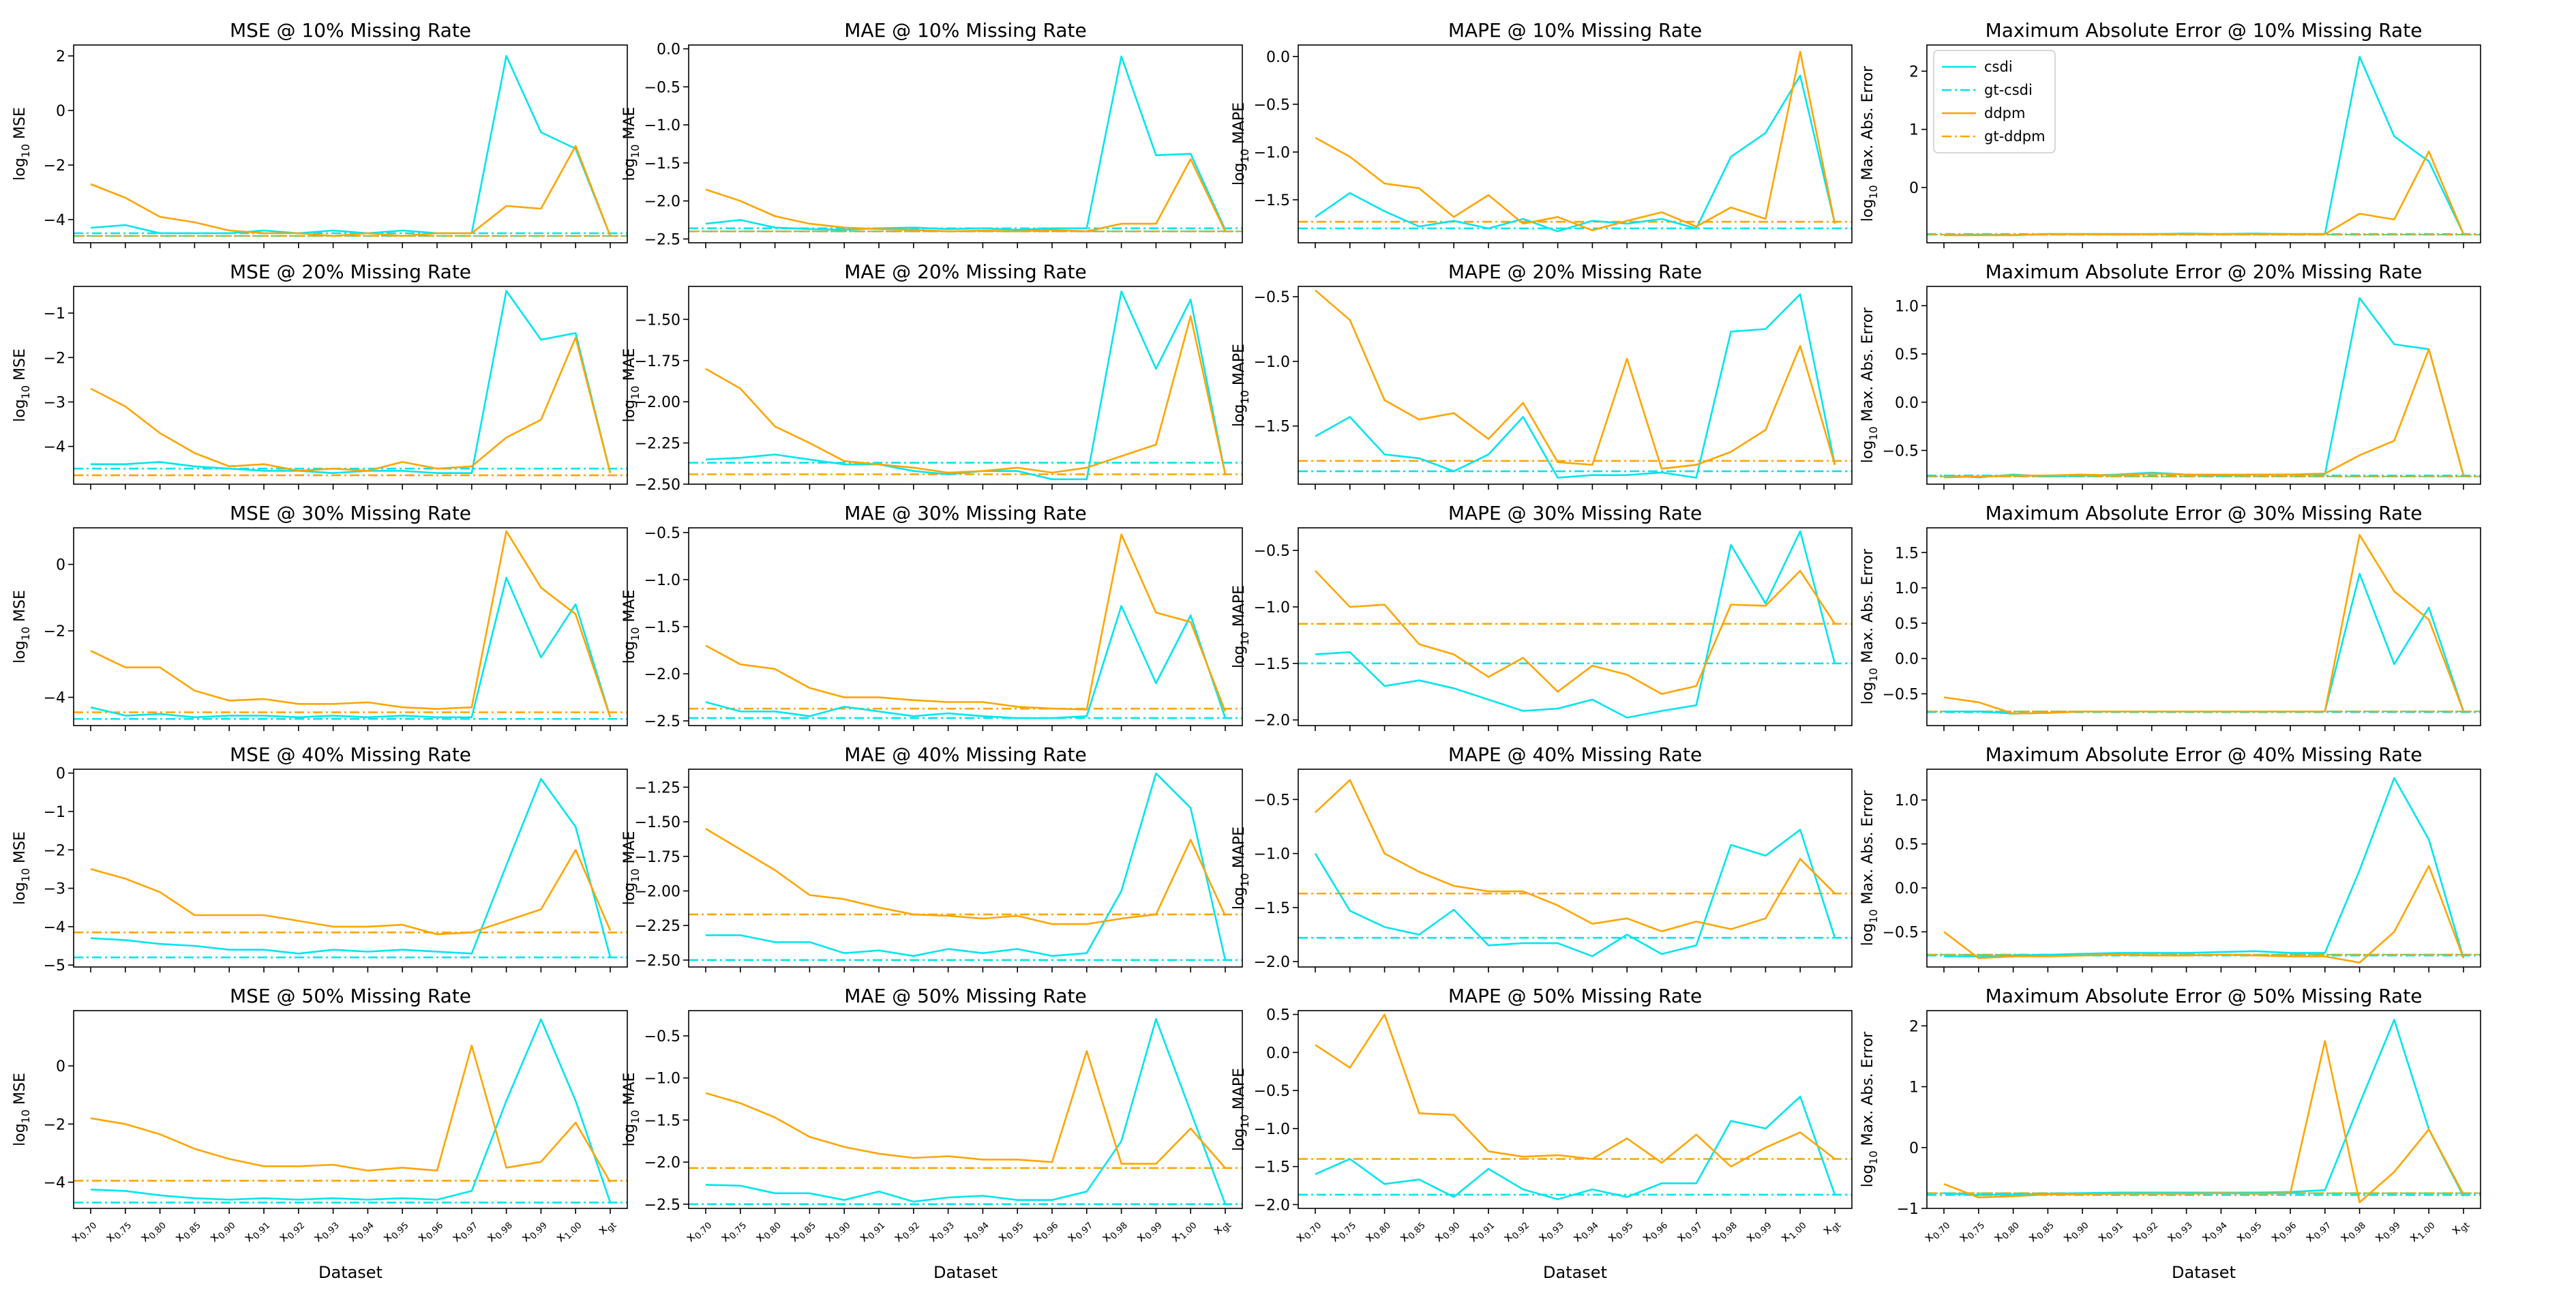 The height and width of the screenshot is (1295, 2576). I want to click on x-tick-label: x0.98, so click(2352, 1231).